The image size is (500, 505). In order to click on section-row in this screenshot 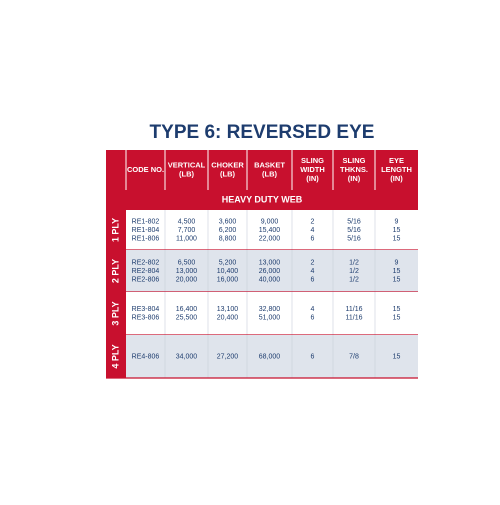, I will do `click(262, 200)`.